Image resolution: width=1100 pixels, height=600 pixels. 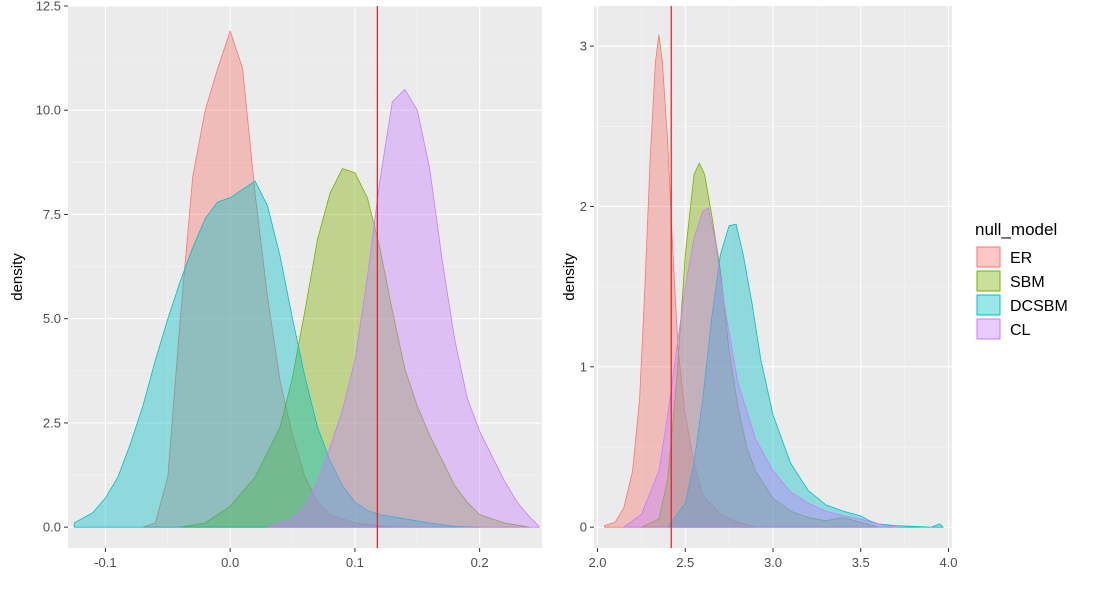 What do you see at coordinates (1004, 257) in the screenshot?
I see `legend-entry-er: ER` at bounding box center [1004, 257].